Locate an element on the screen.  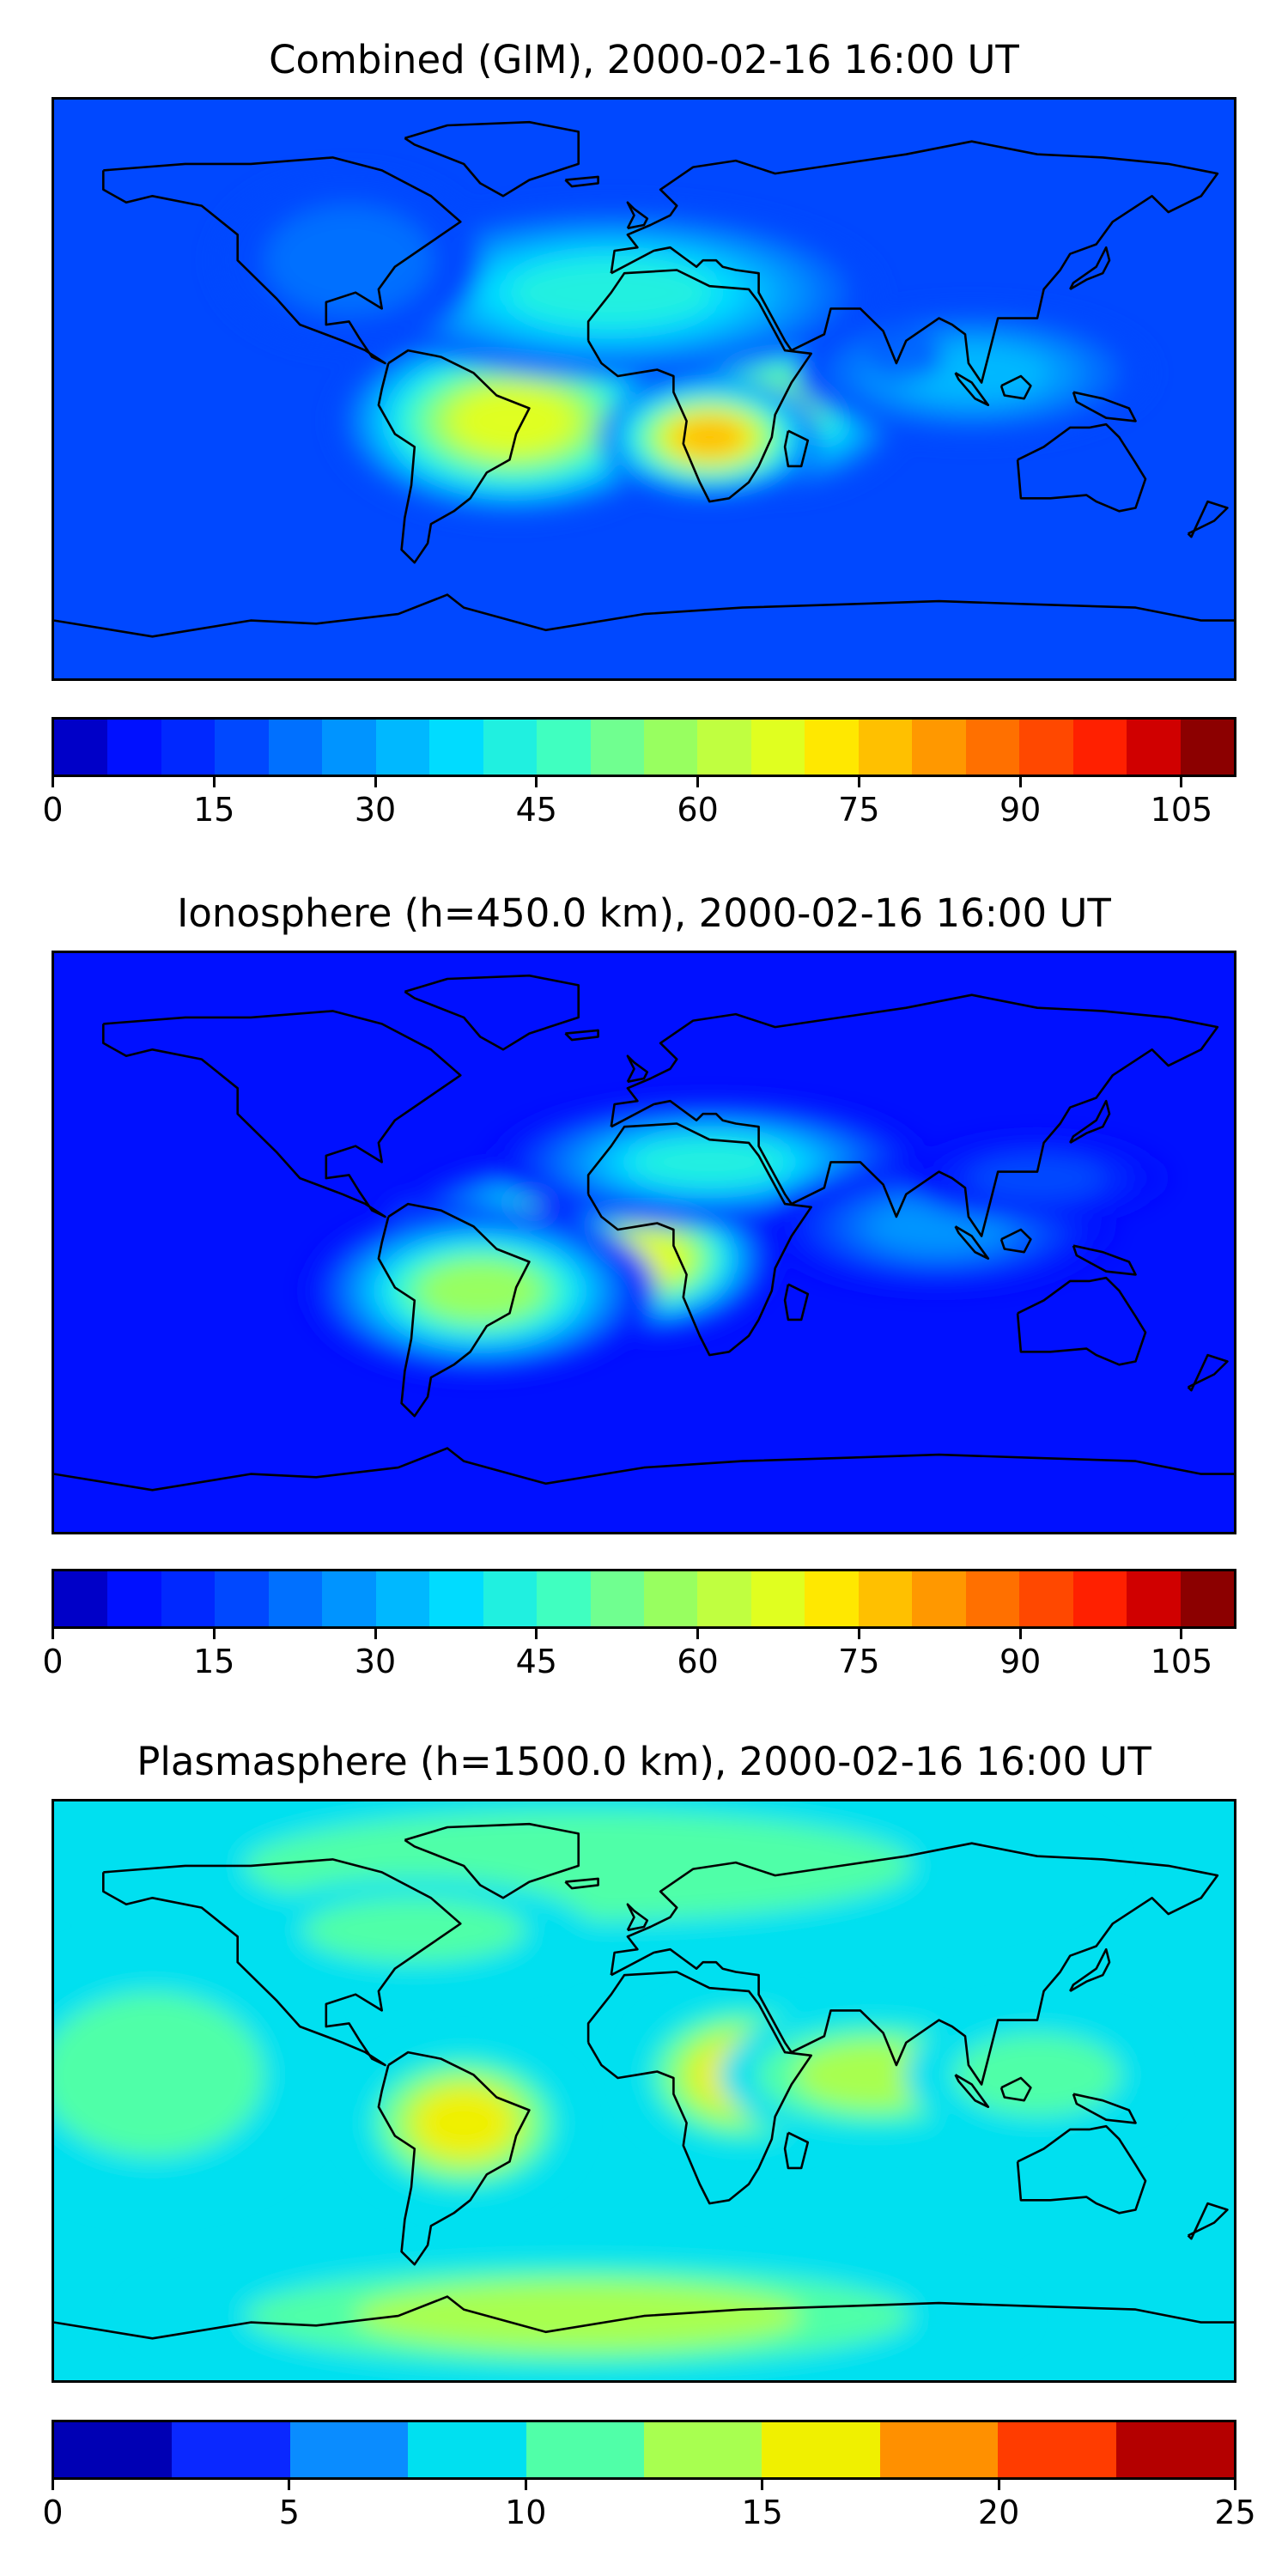
colorbar-tick-label: 75 is located at coordinates (859, 810).